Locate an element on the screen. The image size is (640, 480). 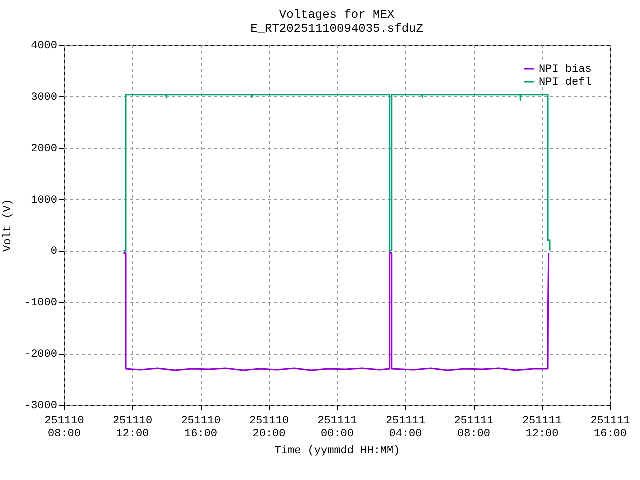
y-tick-label: 1000 is located at coordinates (44, 200).